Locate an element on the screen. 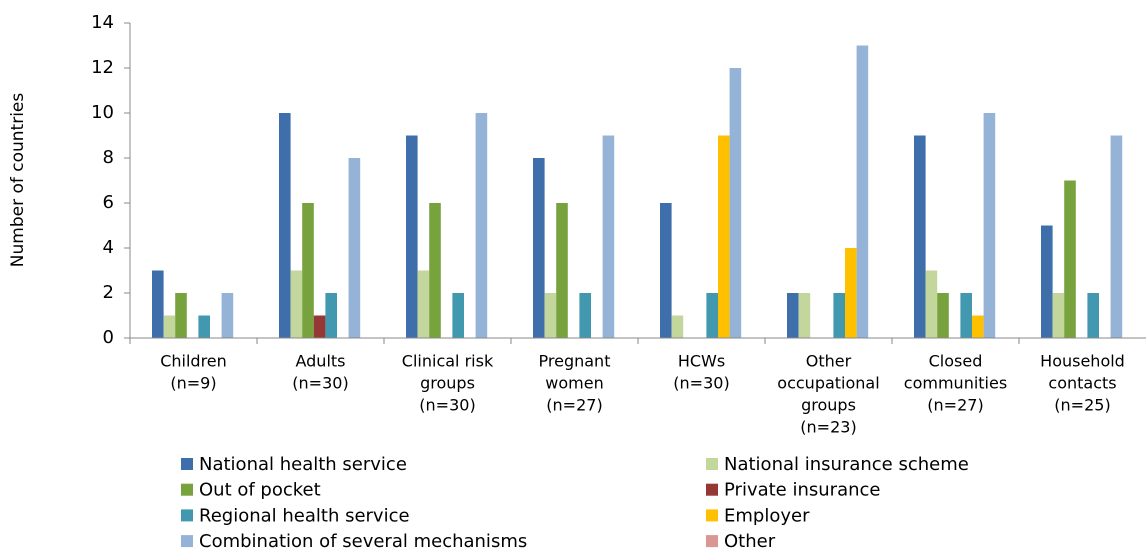 Image resolution: width=1146 pixels, height=558 pixels. x-tick-label: Other is located at coordinates (829, 361).